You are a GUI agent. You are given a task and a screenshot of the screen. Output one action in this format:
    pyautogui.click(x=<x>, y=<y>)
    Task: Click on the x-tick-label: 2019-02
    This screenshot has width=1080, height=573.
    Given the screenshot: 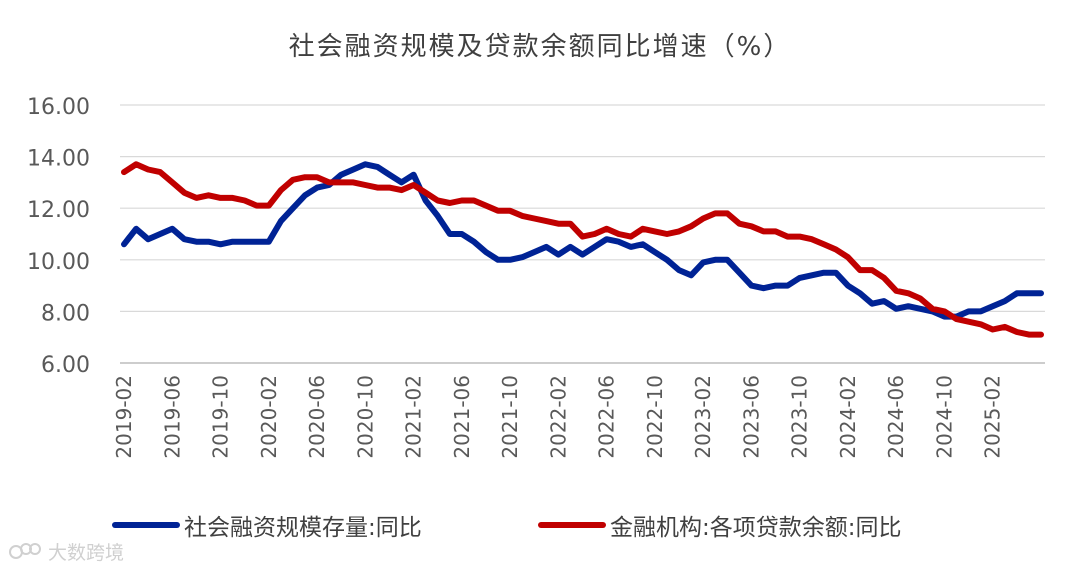 What is the action you would take?
    pyautogui.click(x=124, y=417)
    